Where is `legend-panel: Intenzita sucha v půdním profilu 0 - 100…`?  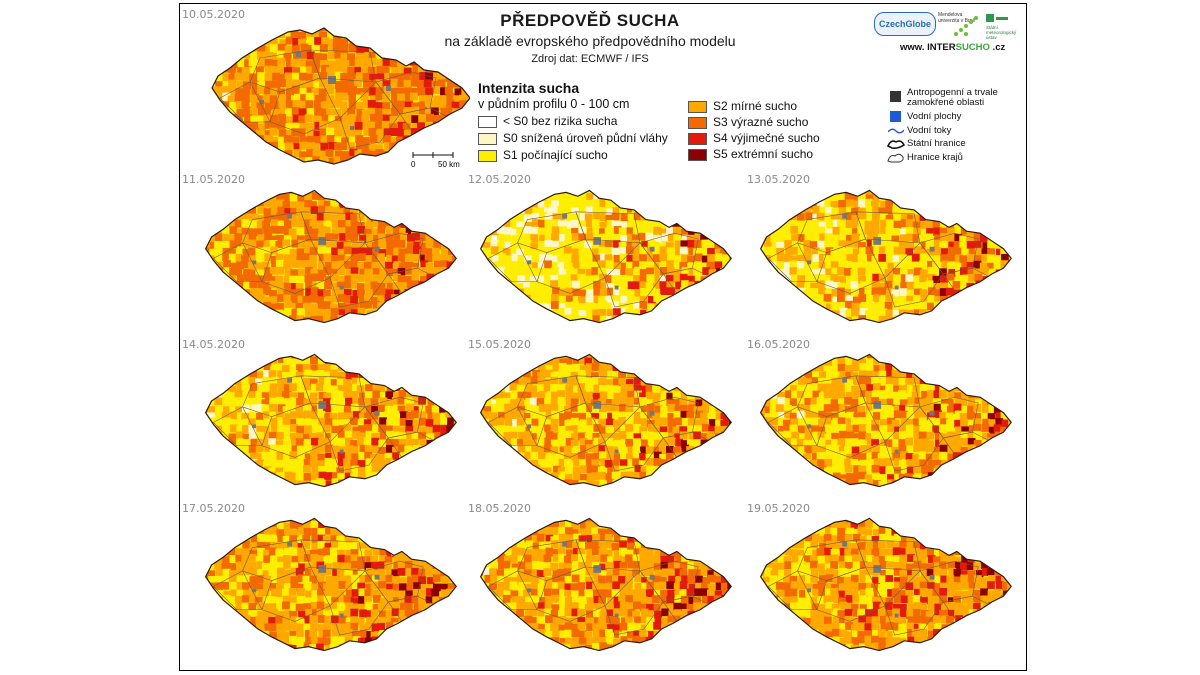 legend-panel: Intenzita sucha v půdním profilu 0 - 100… is located at coordinates (745, 121).